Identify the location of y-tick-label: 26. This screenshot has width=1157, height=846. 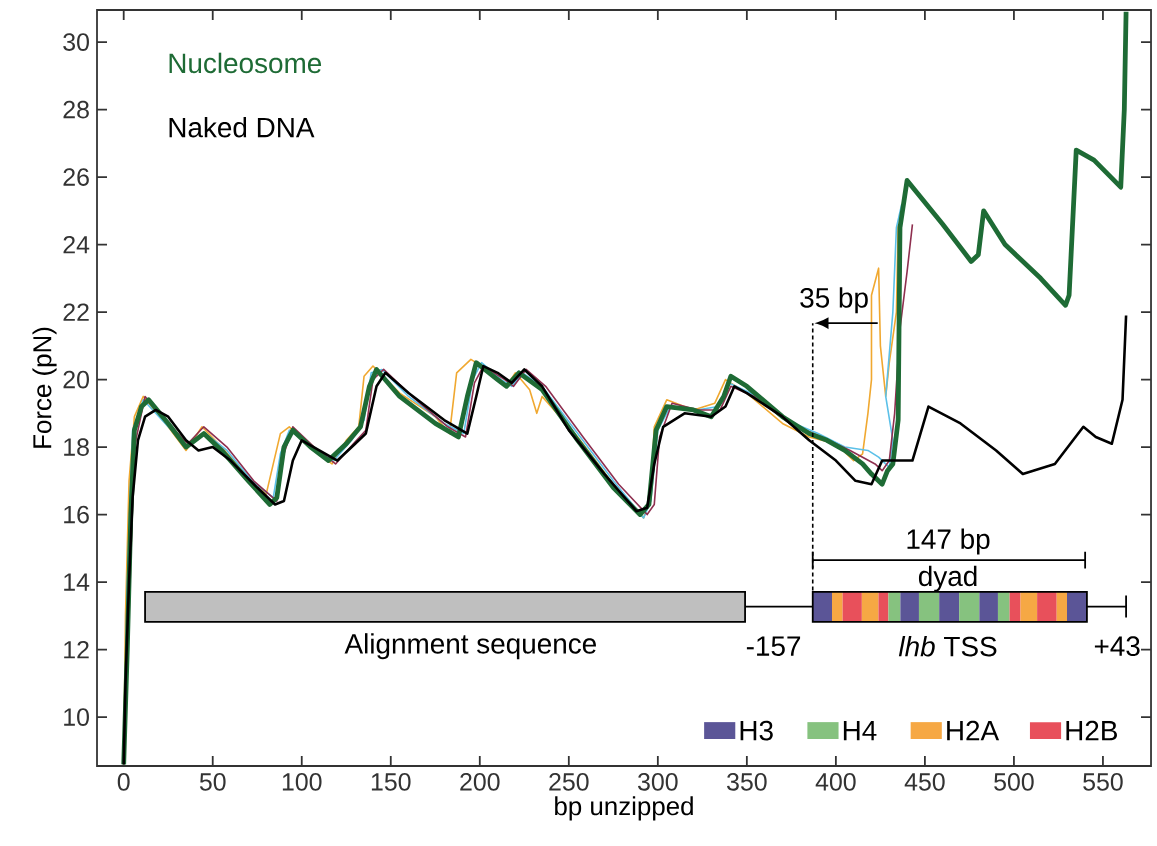
(76, 177).